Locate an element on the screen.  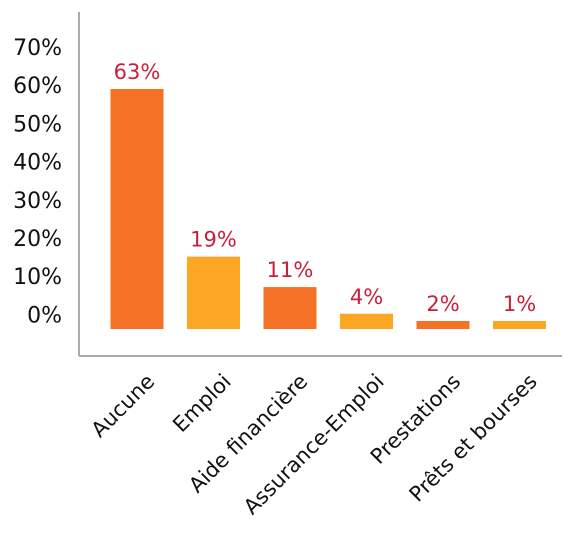
y-tick-label: 0% is located at coordinates (44, 315).